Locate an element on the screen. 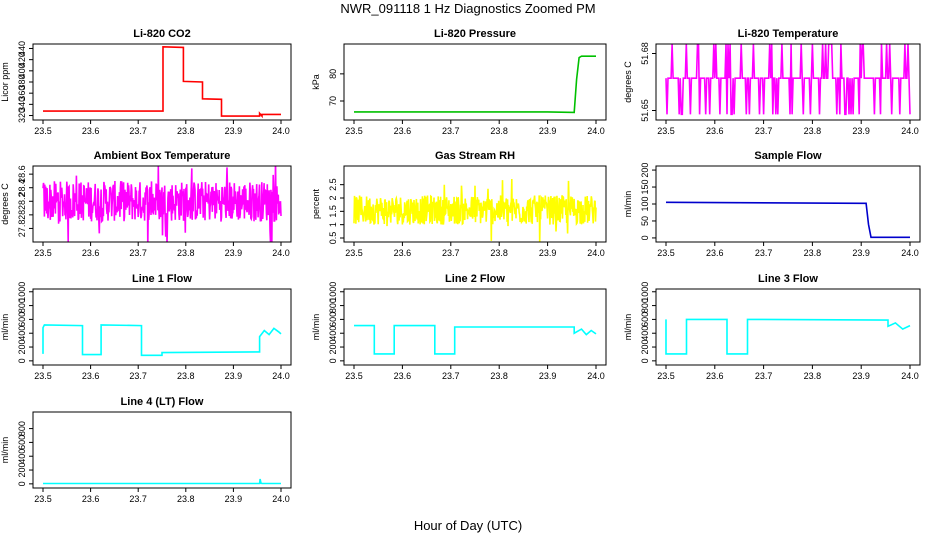 This screenshot has width=936, height=540. y-tick-label: 80 is located at coordinates (333, 74).